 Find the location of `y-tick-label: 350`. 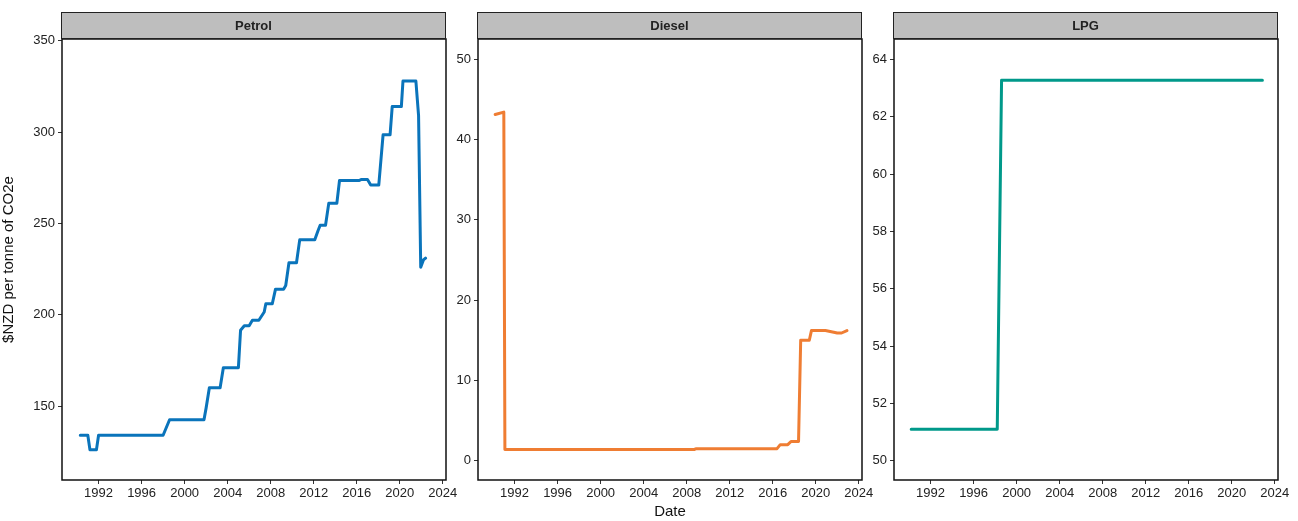

y-tick-label: 350 is located at coordinates (44, 40).